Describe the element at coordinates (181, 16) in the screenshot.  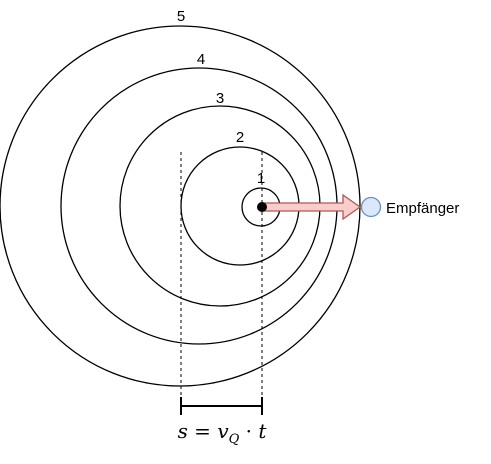
I see `wavefront-label-5: 5` at that location.